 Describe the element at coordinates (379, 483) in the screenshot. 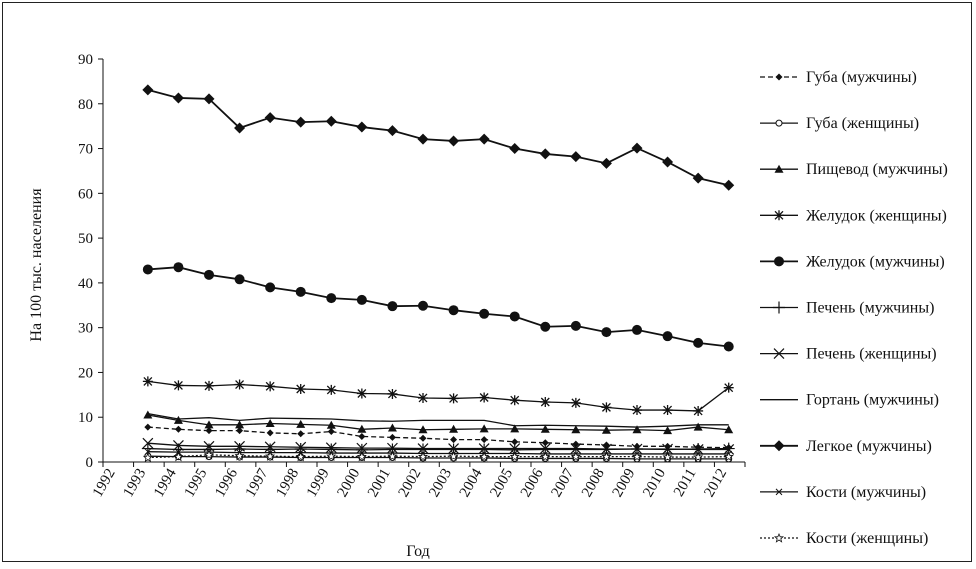

I see `x-tick-label: 2001` at that location.